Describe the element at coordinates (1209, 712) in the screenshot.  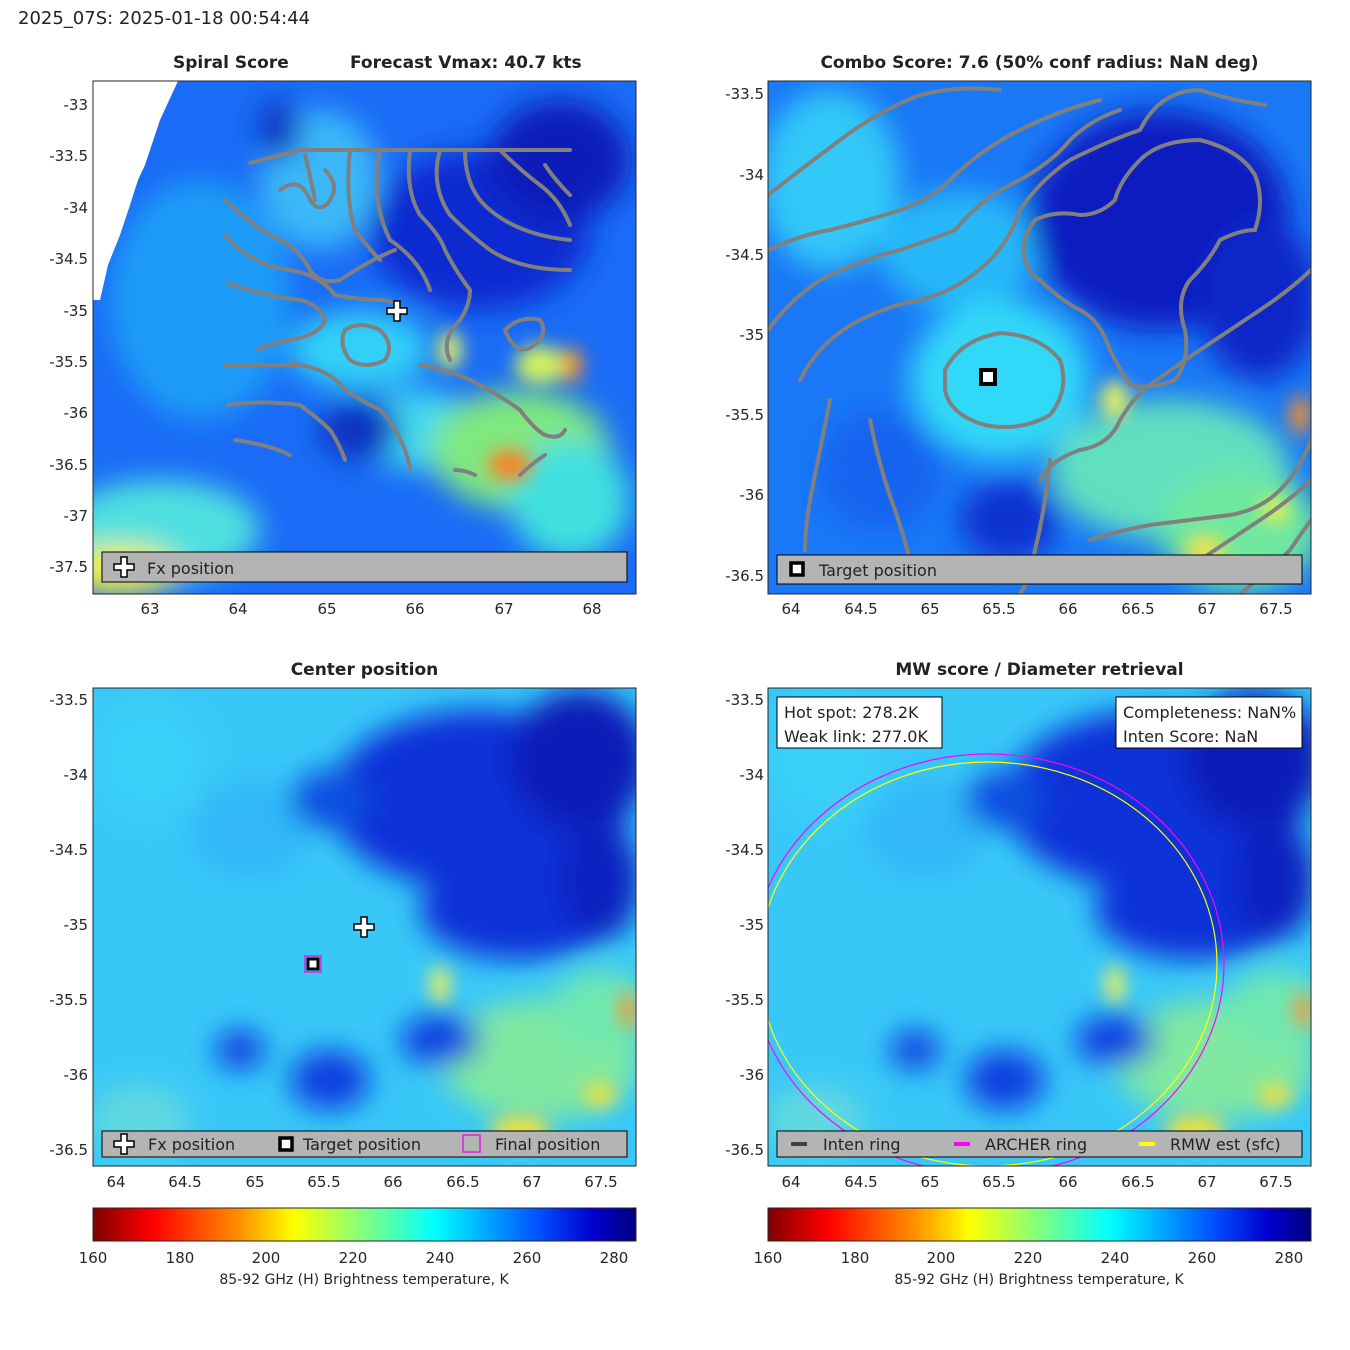
I see `completeness-text: Completeness: NaN%` at that location.